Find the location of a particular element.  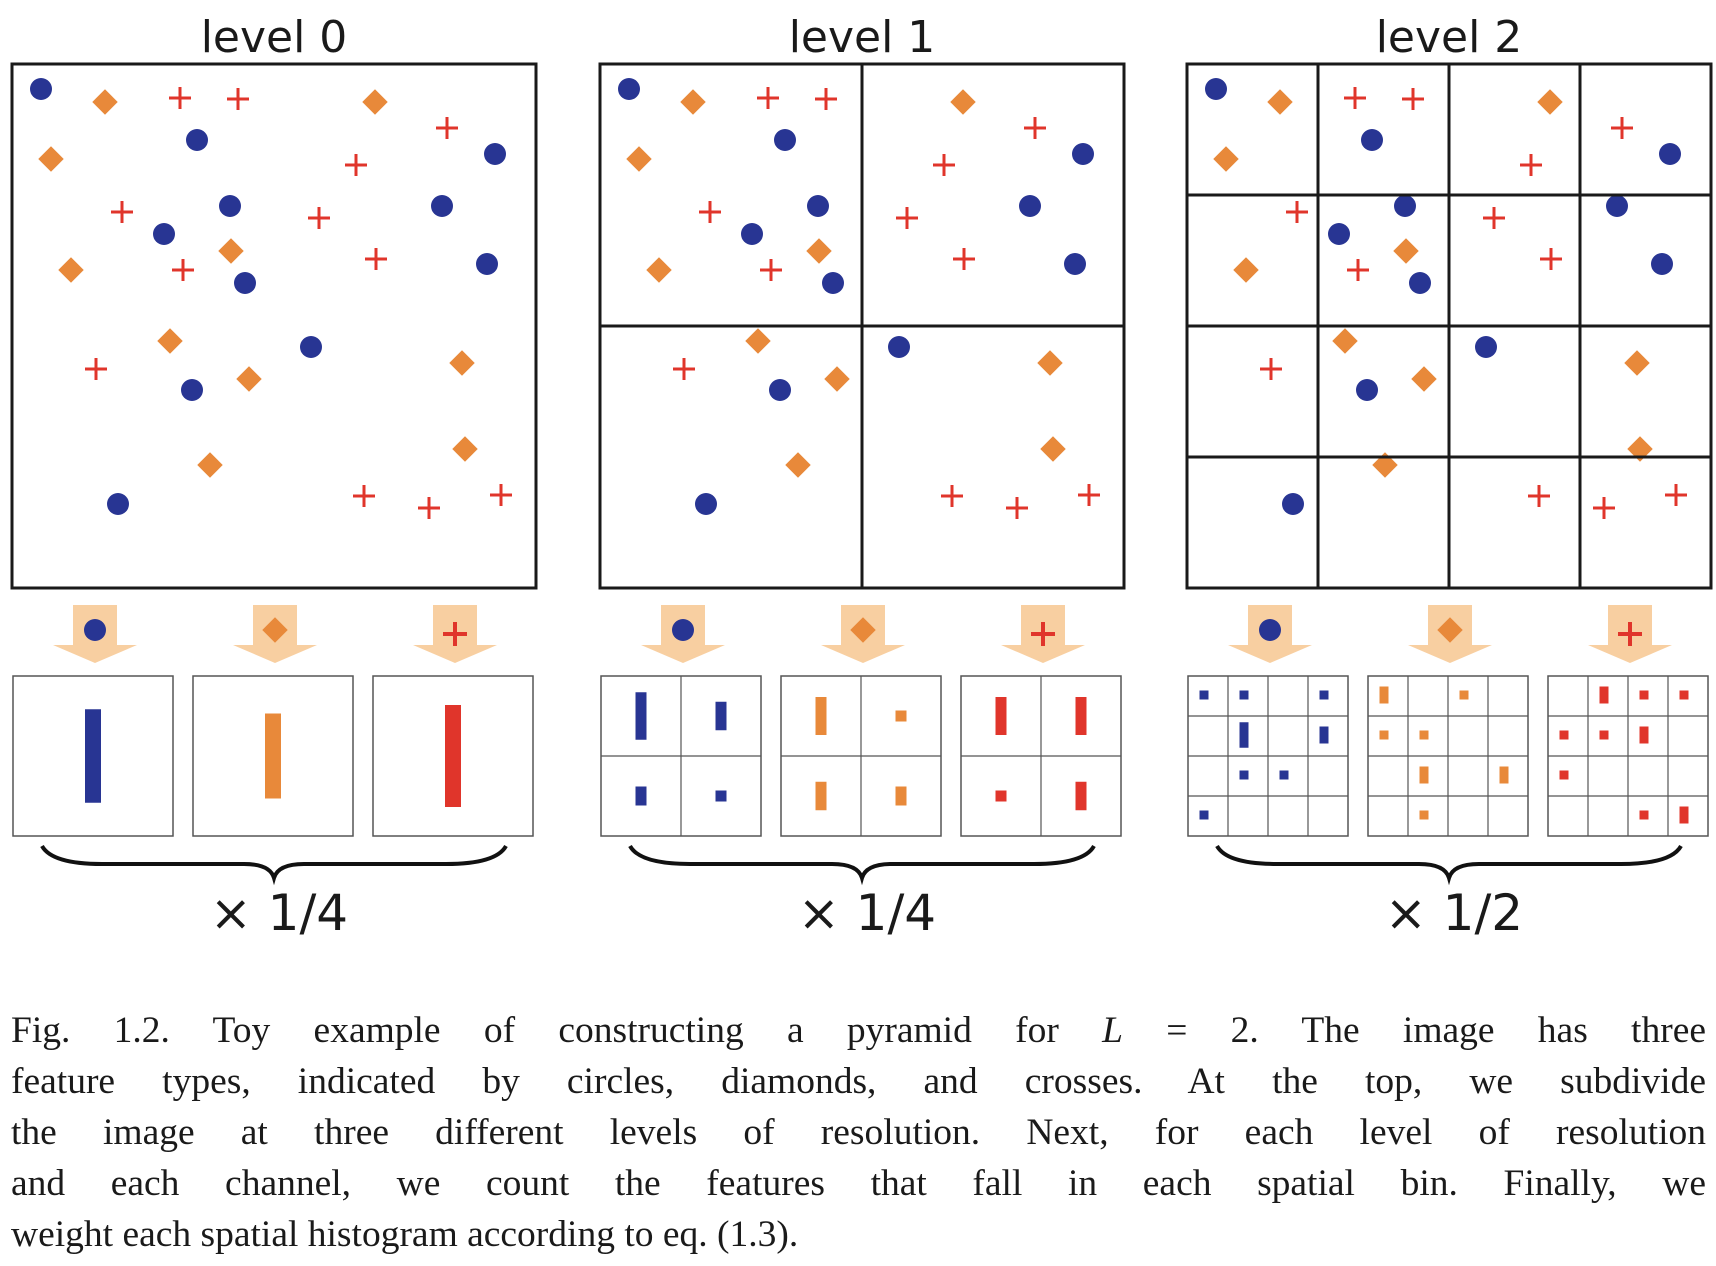

level-weight: × 1/2 is located at coordinates (1454, 913).